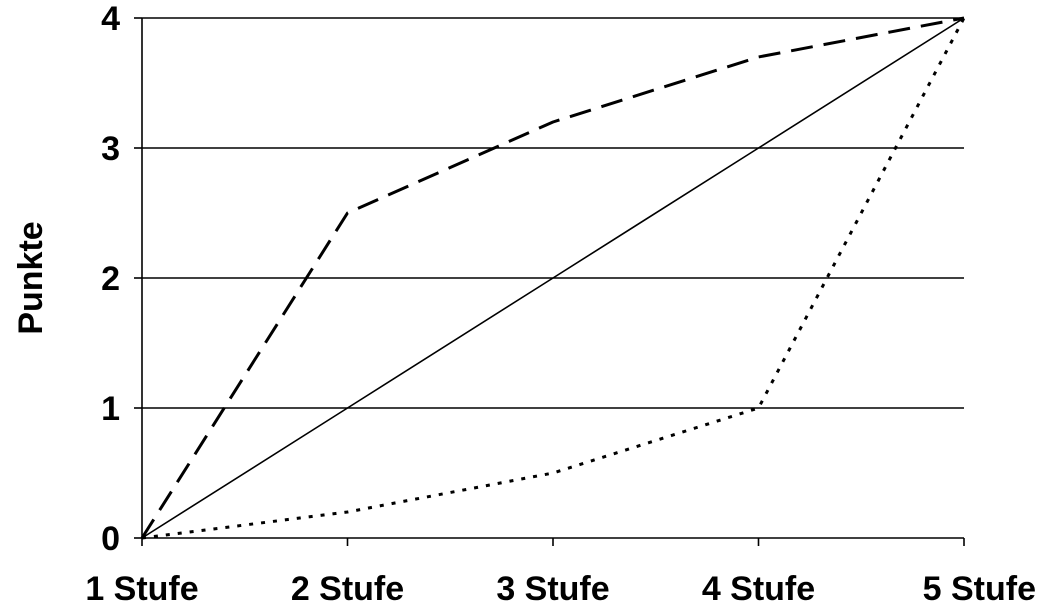 This screenshot has height=610, width=1041. What do you see at coordinates (110, 19) in the screenshot?
I see `y-tick-label: 4` at bounding box center [110, 19].